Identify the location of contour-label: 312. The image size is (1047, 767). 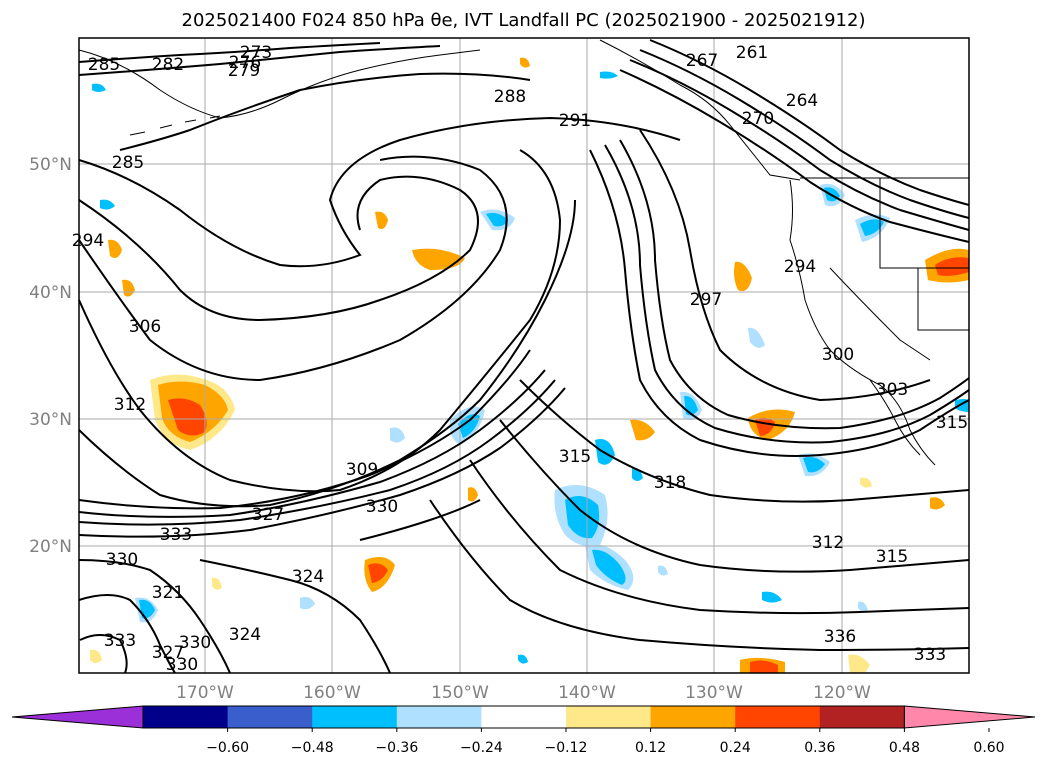
(828, 543).